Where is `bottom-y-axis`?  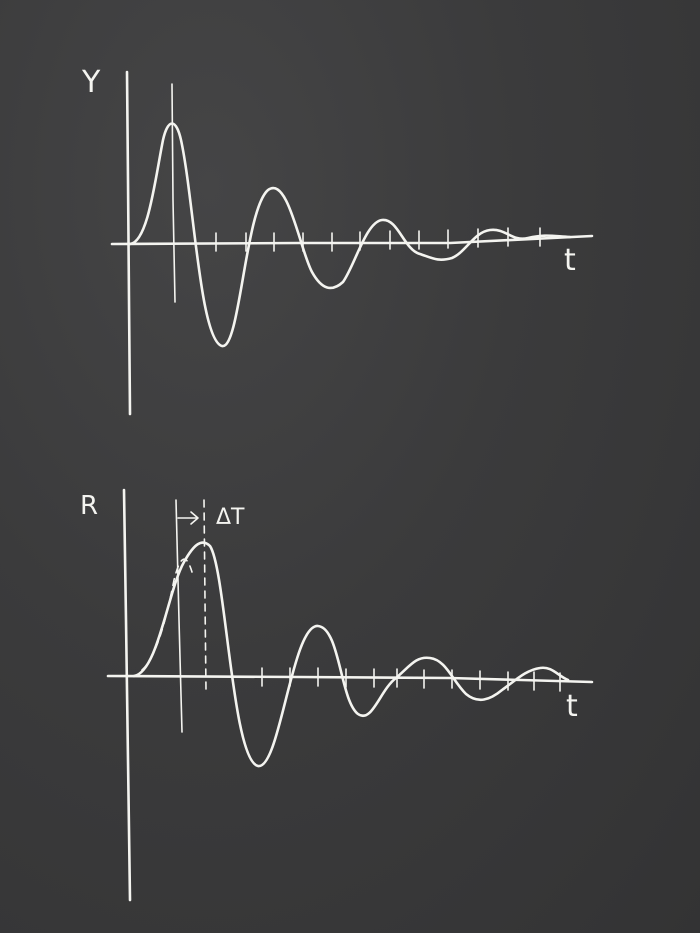
bottom-y-axis is located at coordinates (127, 695).